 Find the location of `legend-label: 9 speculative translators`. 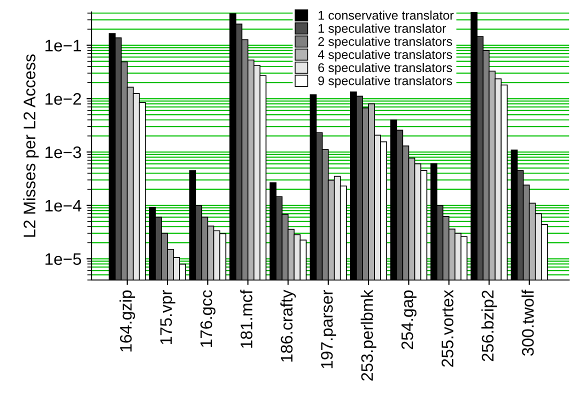

legend-label: 9 speculative translators is located at coordinates (385, 82).